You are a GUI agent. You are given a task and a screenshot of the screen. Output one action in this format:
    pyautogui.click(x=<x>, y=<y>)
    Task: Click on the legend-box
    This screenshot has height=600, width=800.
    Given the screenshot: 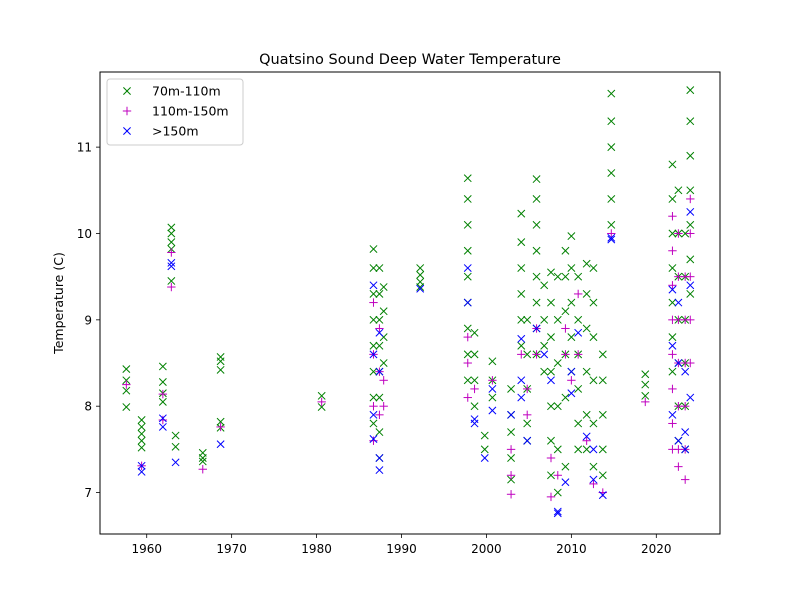 What is the action you would take?
    pyautogui.click(x=175, y=112)
    